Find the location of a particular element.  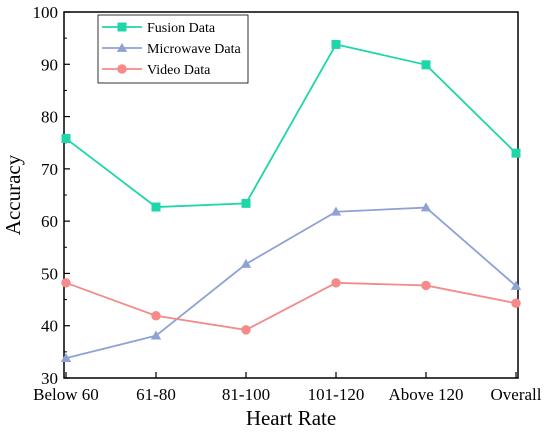

legend-item: Microwave Data is located at coordinates (171, 49).